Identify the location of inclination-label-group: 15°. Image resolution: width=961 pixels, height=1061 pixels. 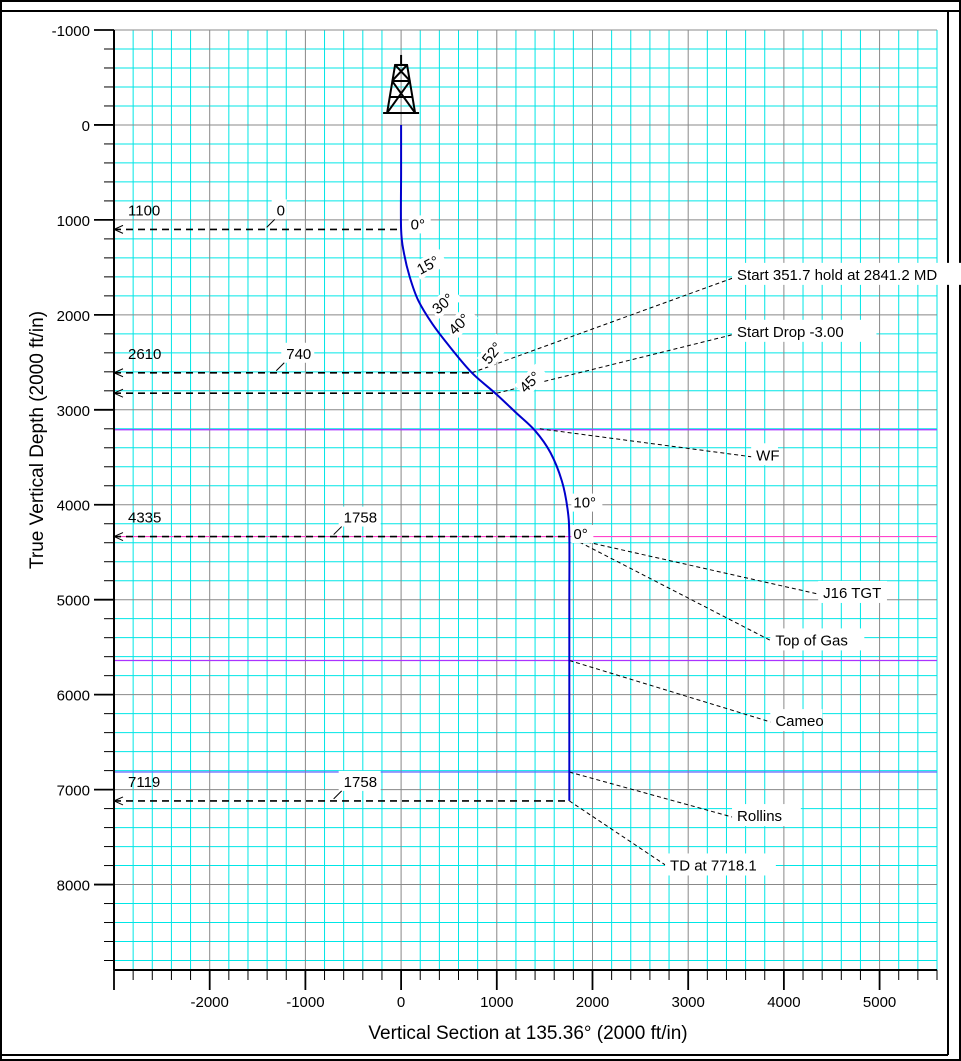
(429, 264).